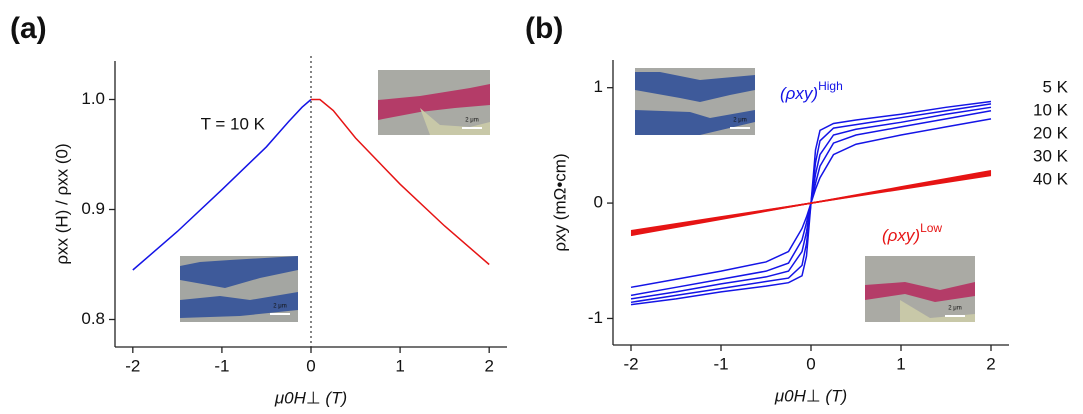 The width and height of the screenshot is (1083, 414). Describe the element at coordinates (28, 28) in the screenshot. I see `panel-label: (a)` at that location.